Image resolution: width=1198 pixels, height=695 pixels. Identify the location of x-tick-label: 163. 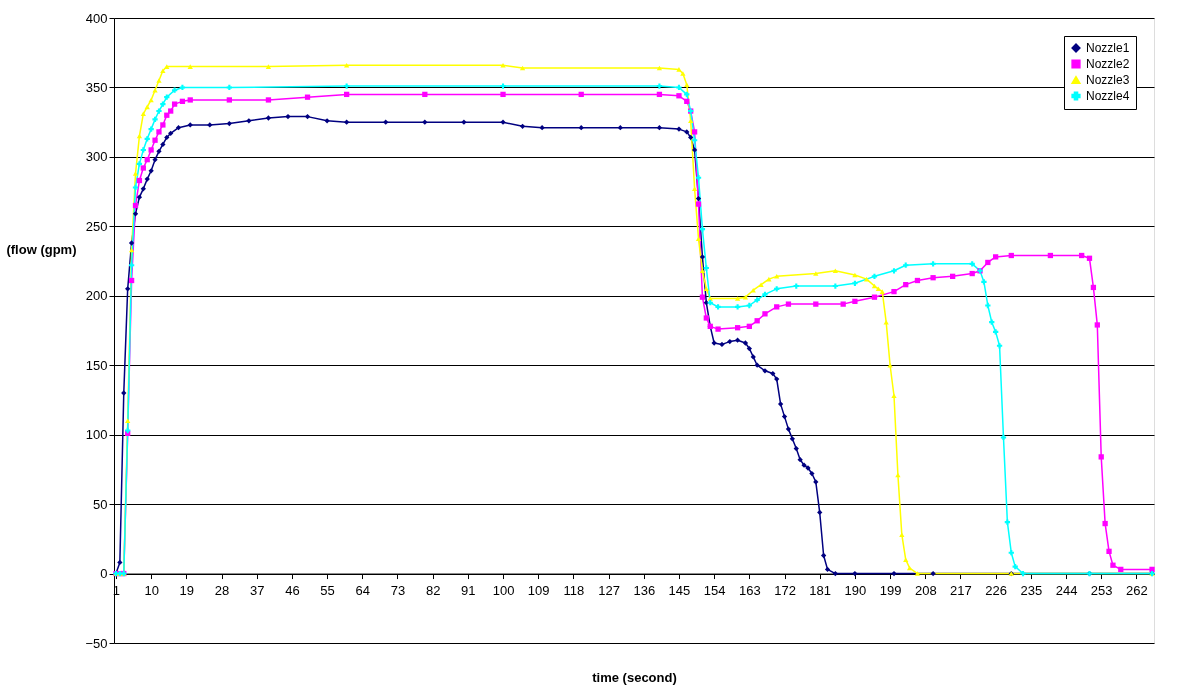
(749, 591).